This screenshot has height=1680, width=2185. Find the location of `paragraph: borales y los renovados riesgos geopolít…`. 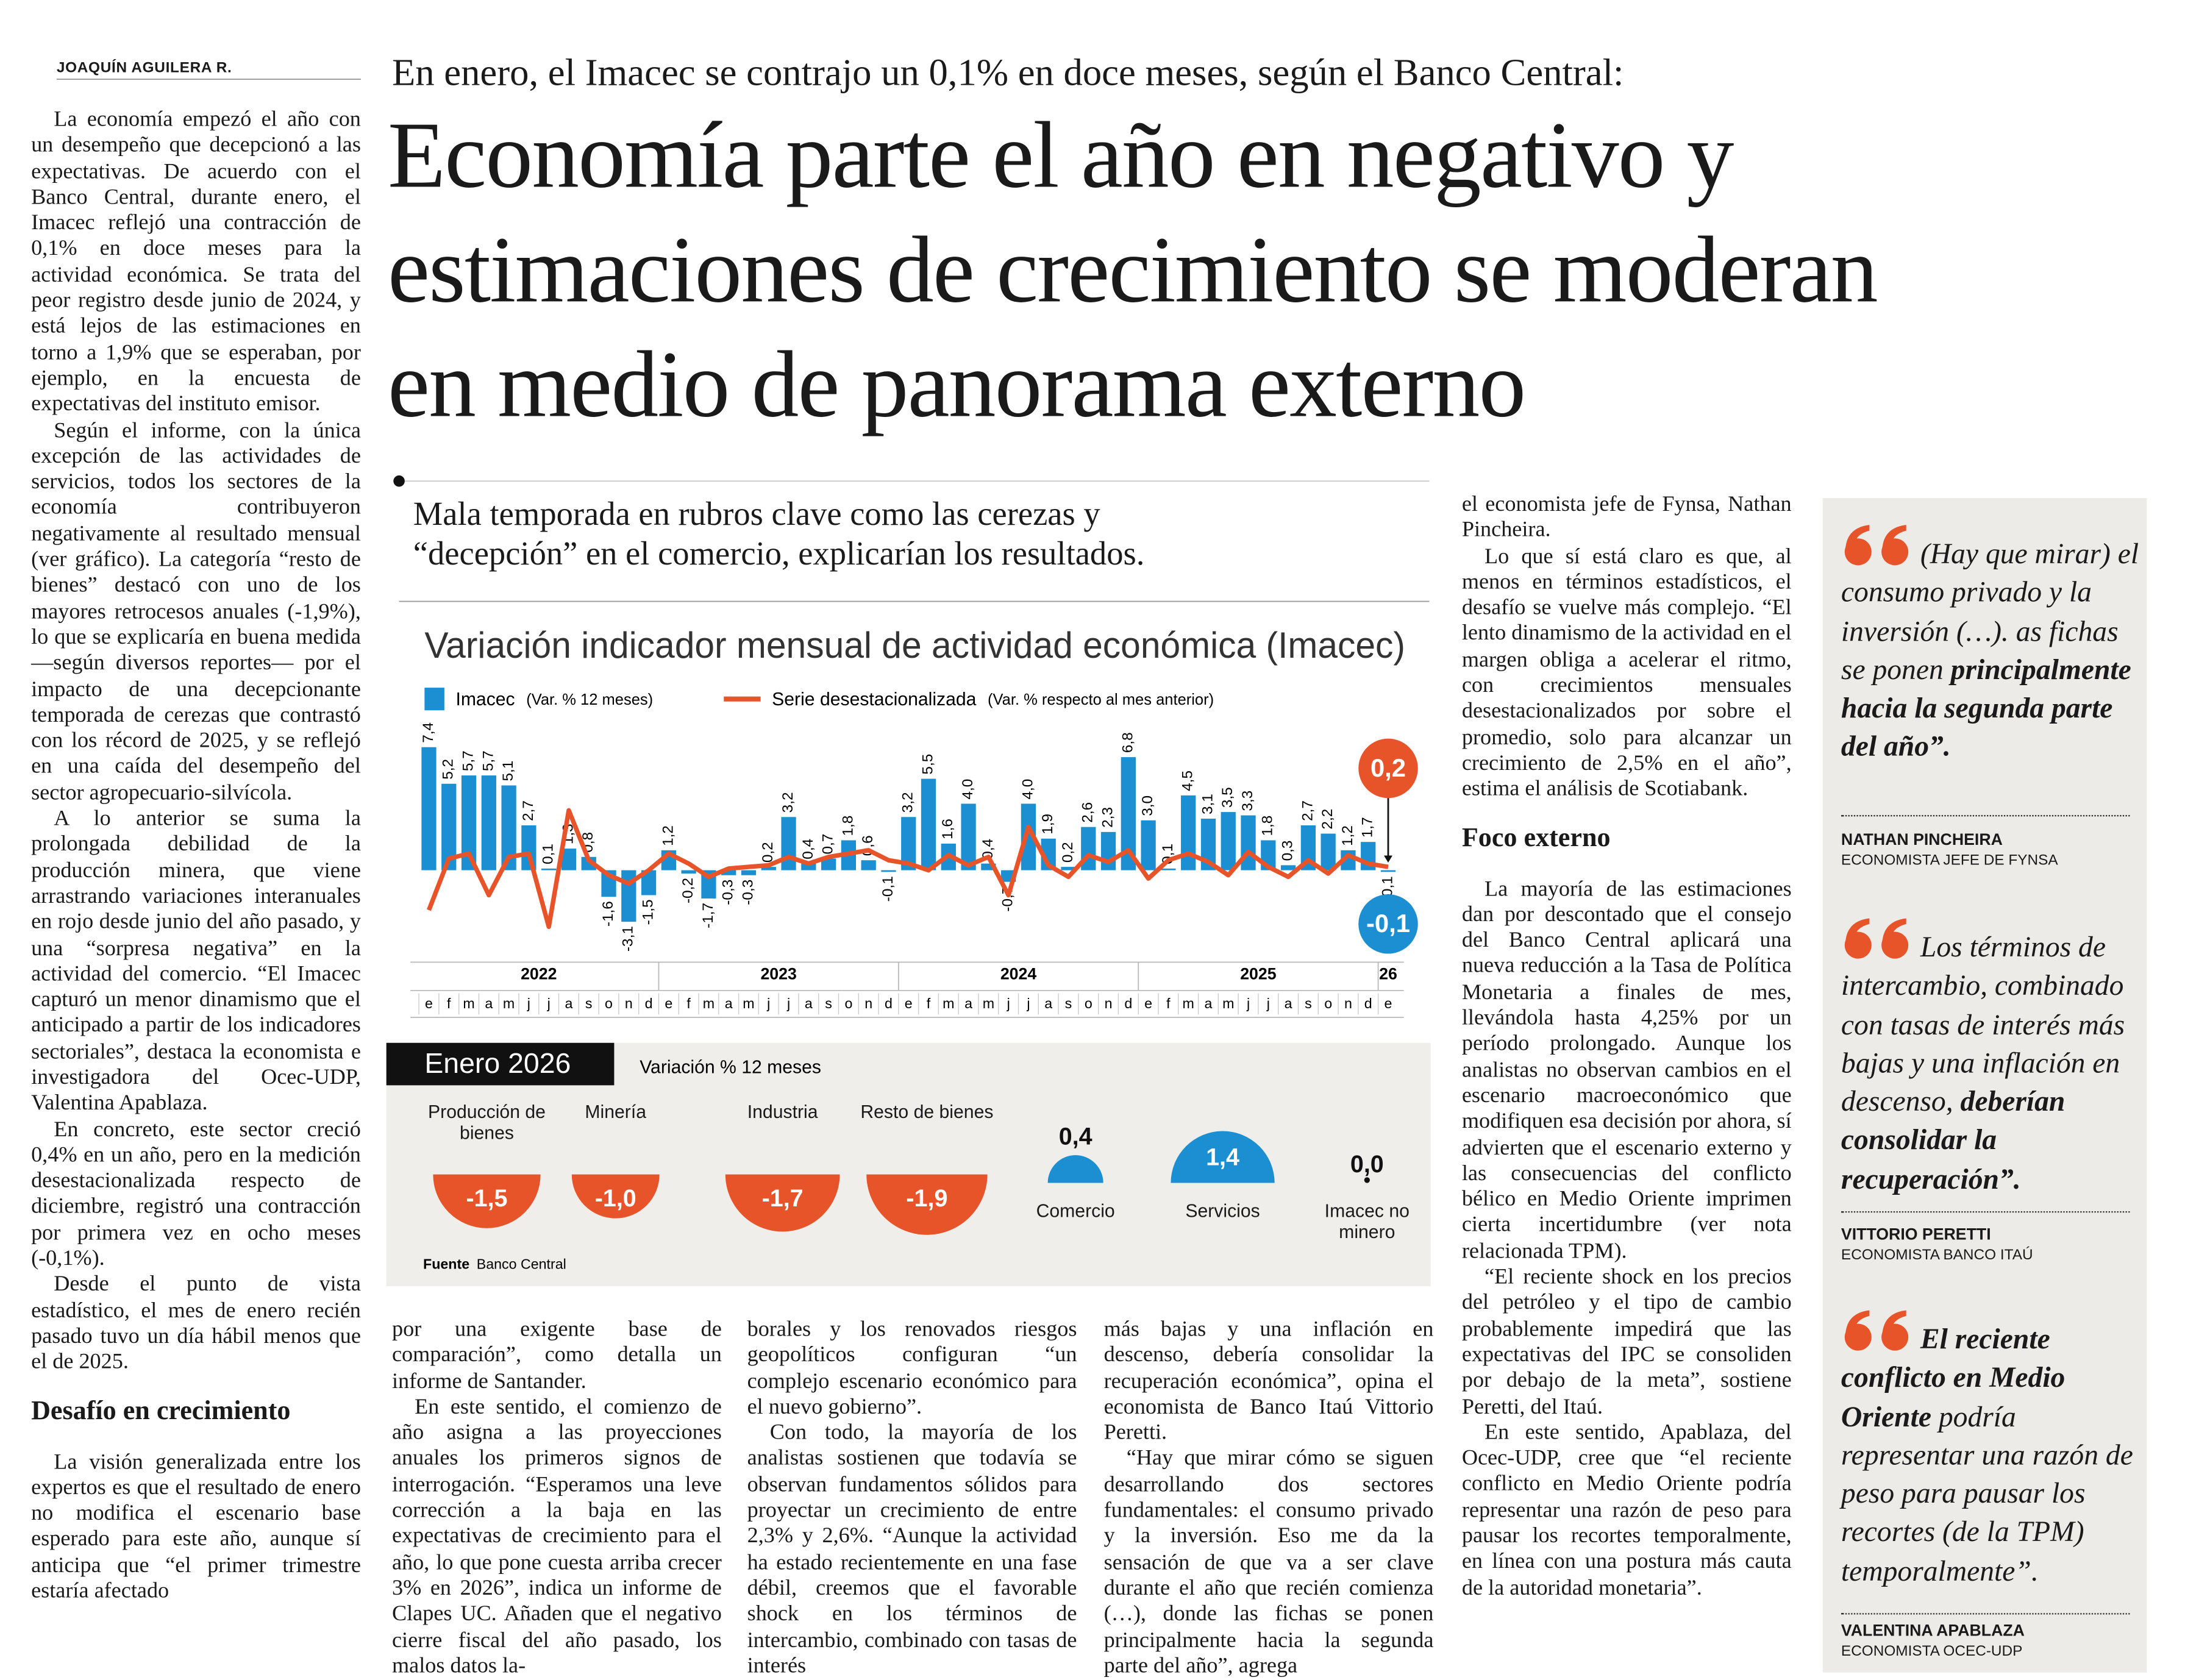

paragraph: borales y los renovados riesgos geopolít… is located at coordinates (912, 1368).